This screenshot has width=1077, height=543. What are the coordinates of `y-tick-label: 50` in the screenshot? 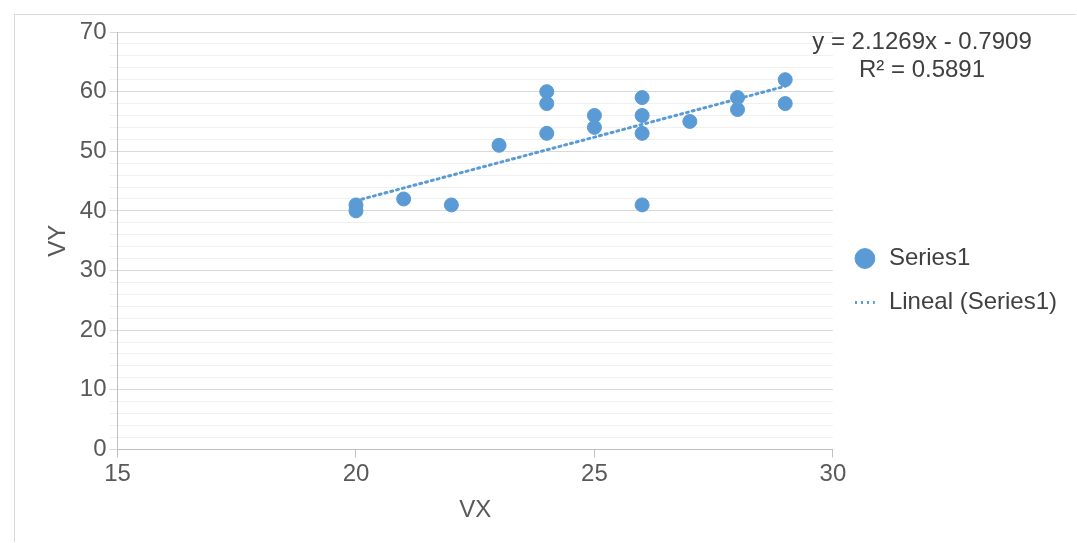 It's located at (93, 149).